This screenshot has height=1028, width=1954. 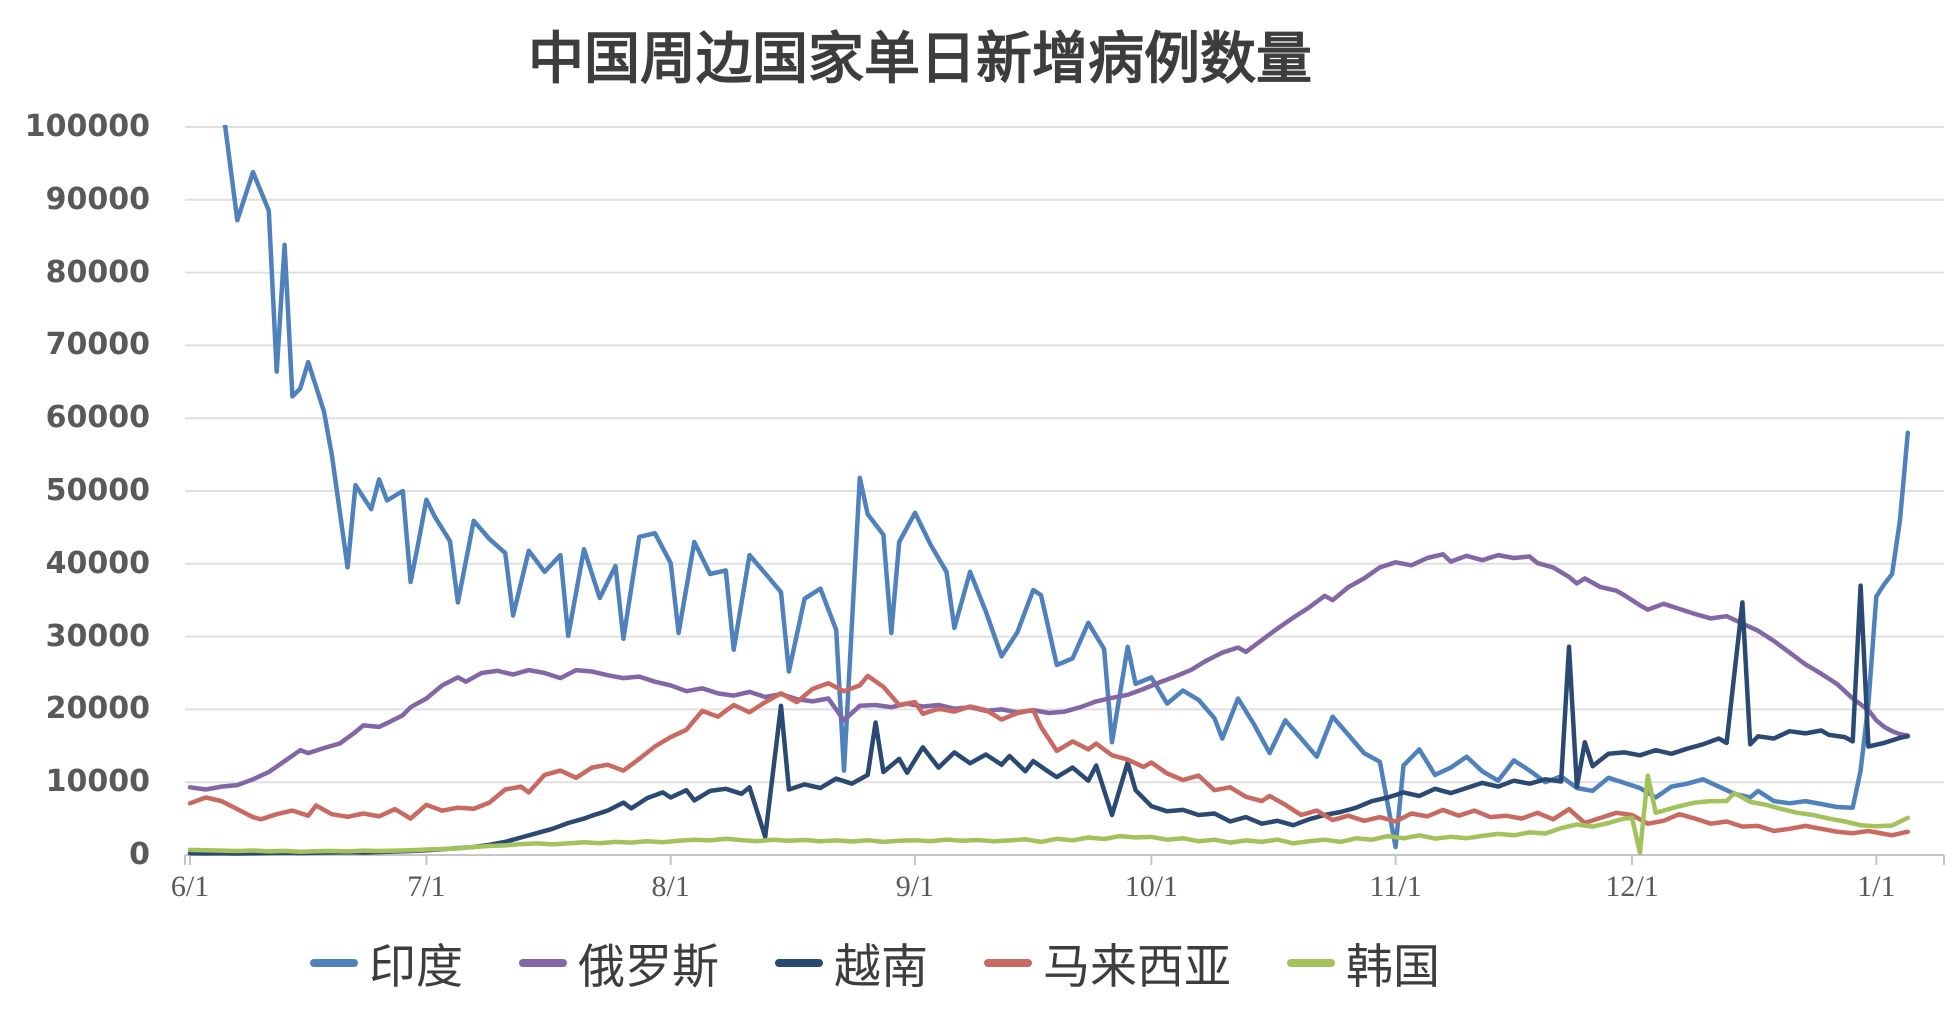 I want to click on x-tick-label-12-1: 12/1, so click(x=1632, y=886).